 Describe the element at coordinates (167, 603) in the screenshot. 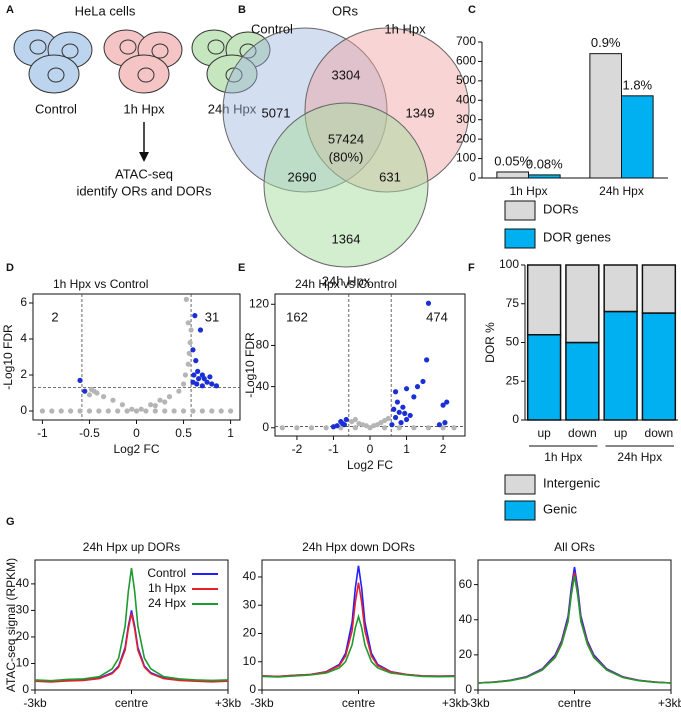

I see `legend-label: 24 Hpx` at that location.